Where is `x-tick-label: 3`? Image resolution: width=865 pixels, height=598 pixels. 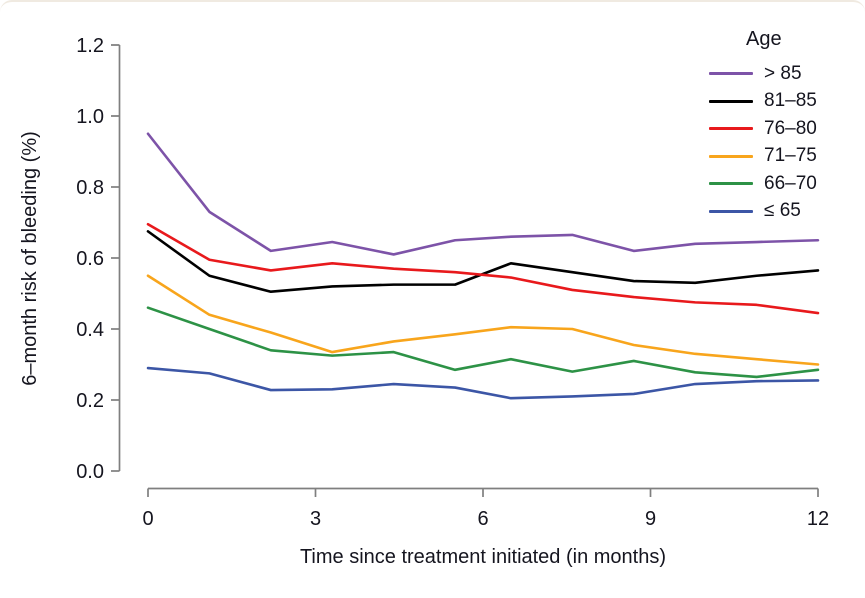
x-tick-label: 3 is located at coordinates (315, 519).